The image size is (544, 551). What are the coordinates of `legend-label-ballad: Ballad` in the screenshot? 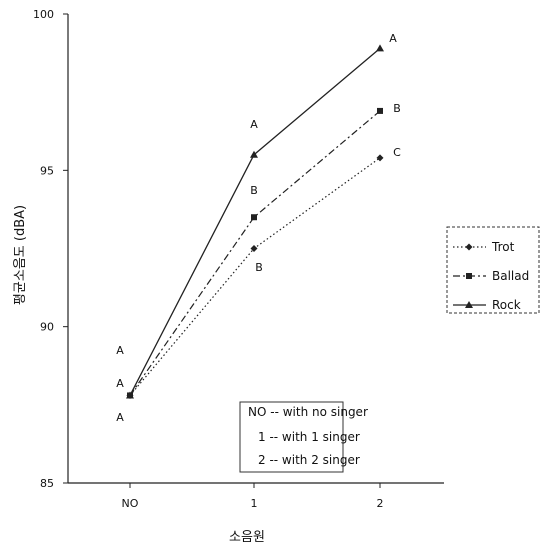 It's located at (510, 276).